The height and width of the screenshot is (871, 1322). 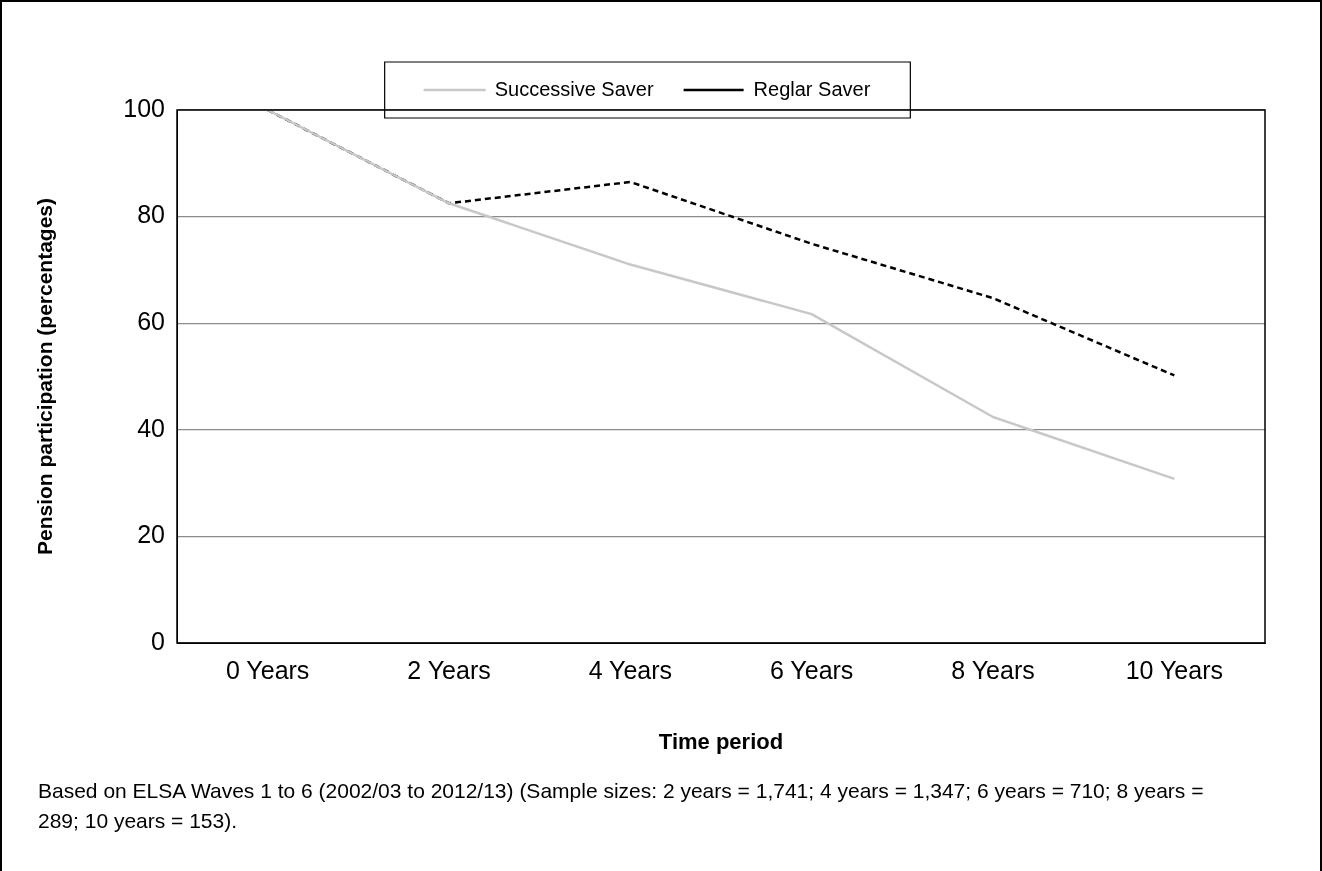 What do you see at coordinates (1174, 669) in the screenshot?
I see `x-tick-label: 10 Years` at bounding box center [1174, 669].